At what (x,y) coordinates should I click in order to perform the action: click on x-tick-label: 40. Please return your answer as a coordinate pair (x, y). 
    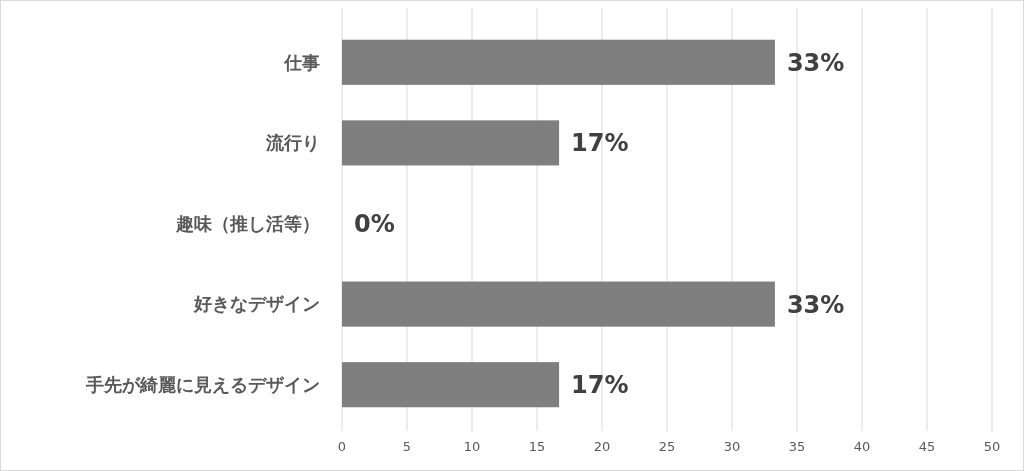
    Looking at the image, I should click on (862, 446).